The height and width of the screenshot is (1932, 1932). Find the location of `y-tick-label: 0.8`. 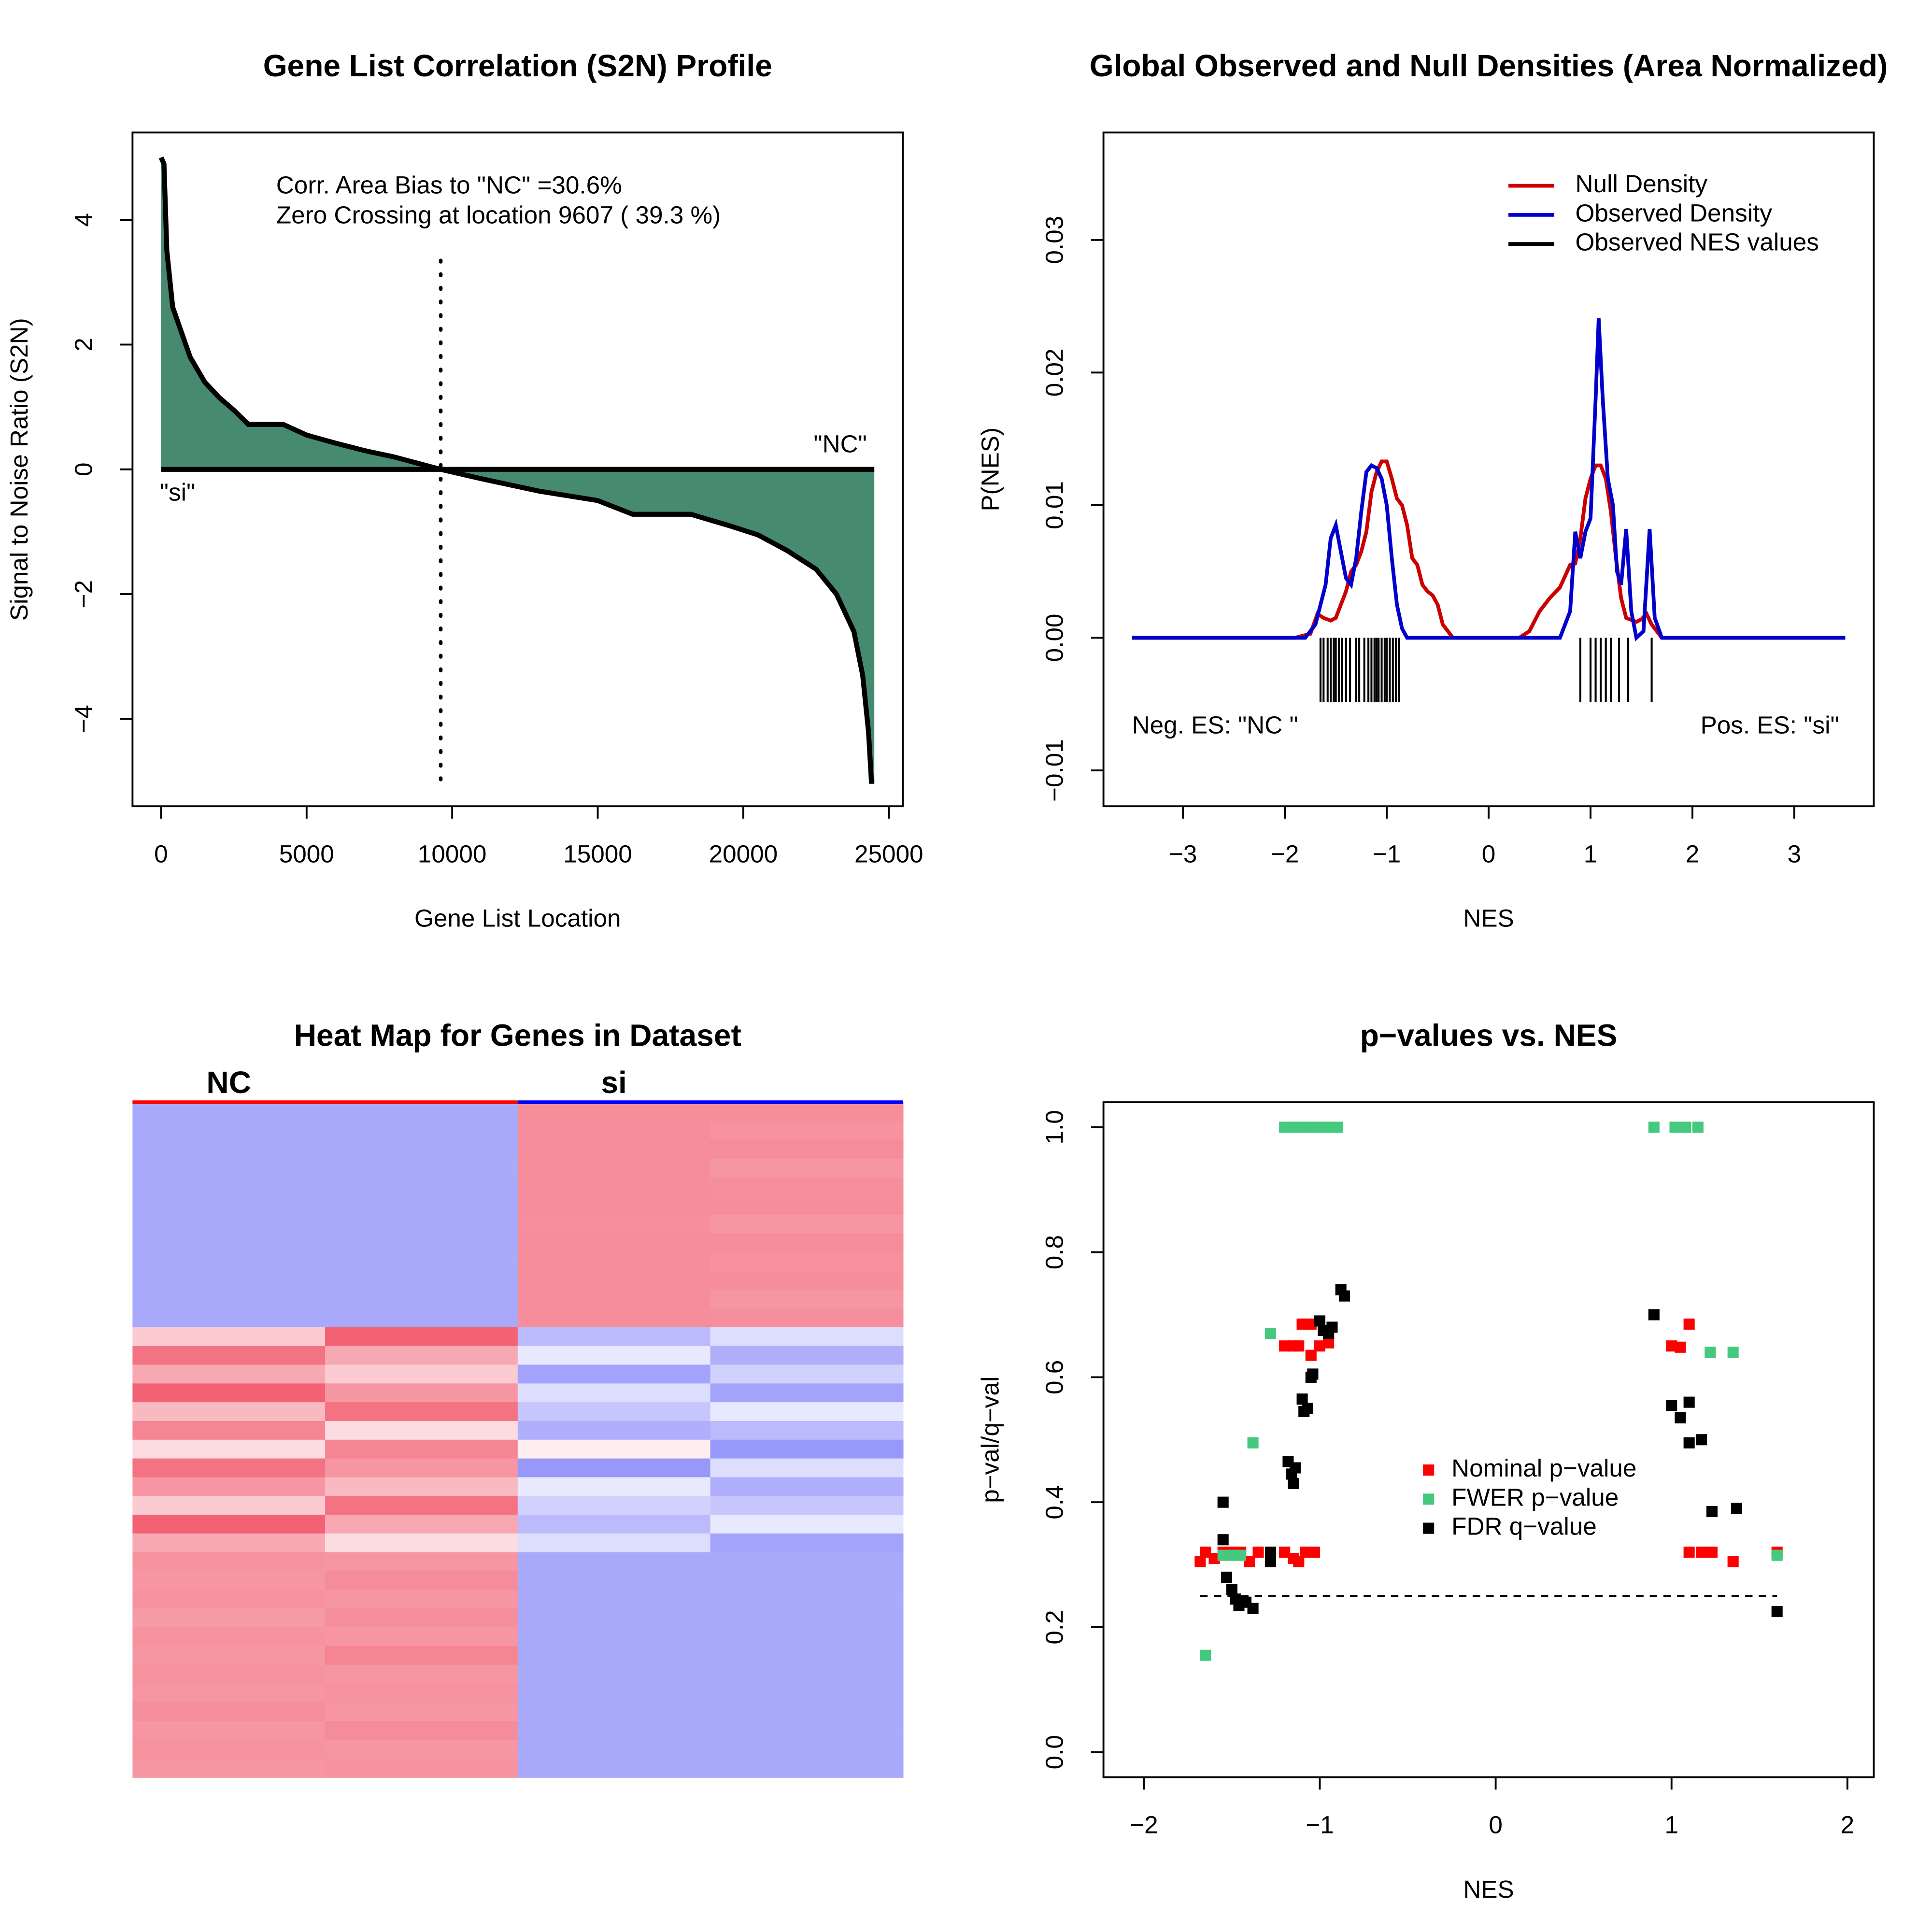

y-tick-label: 0.8 is located at coordinates (1054, 1252).